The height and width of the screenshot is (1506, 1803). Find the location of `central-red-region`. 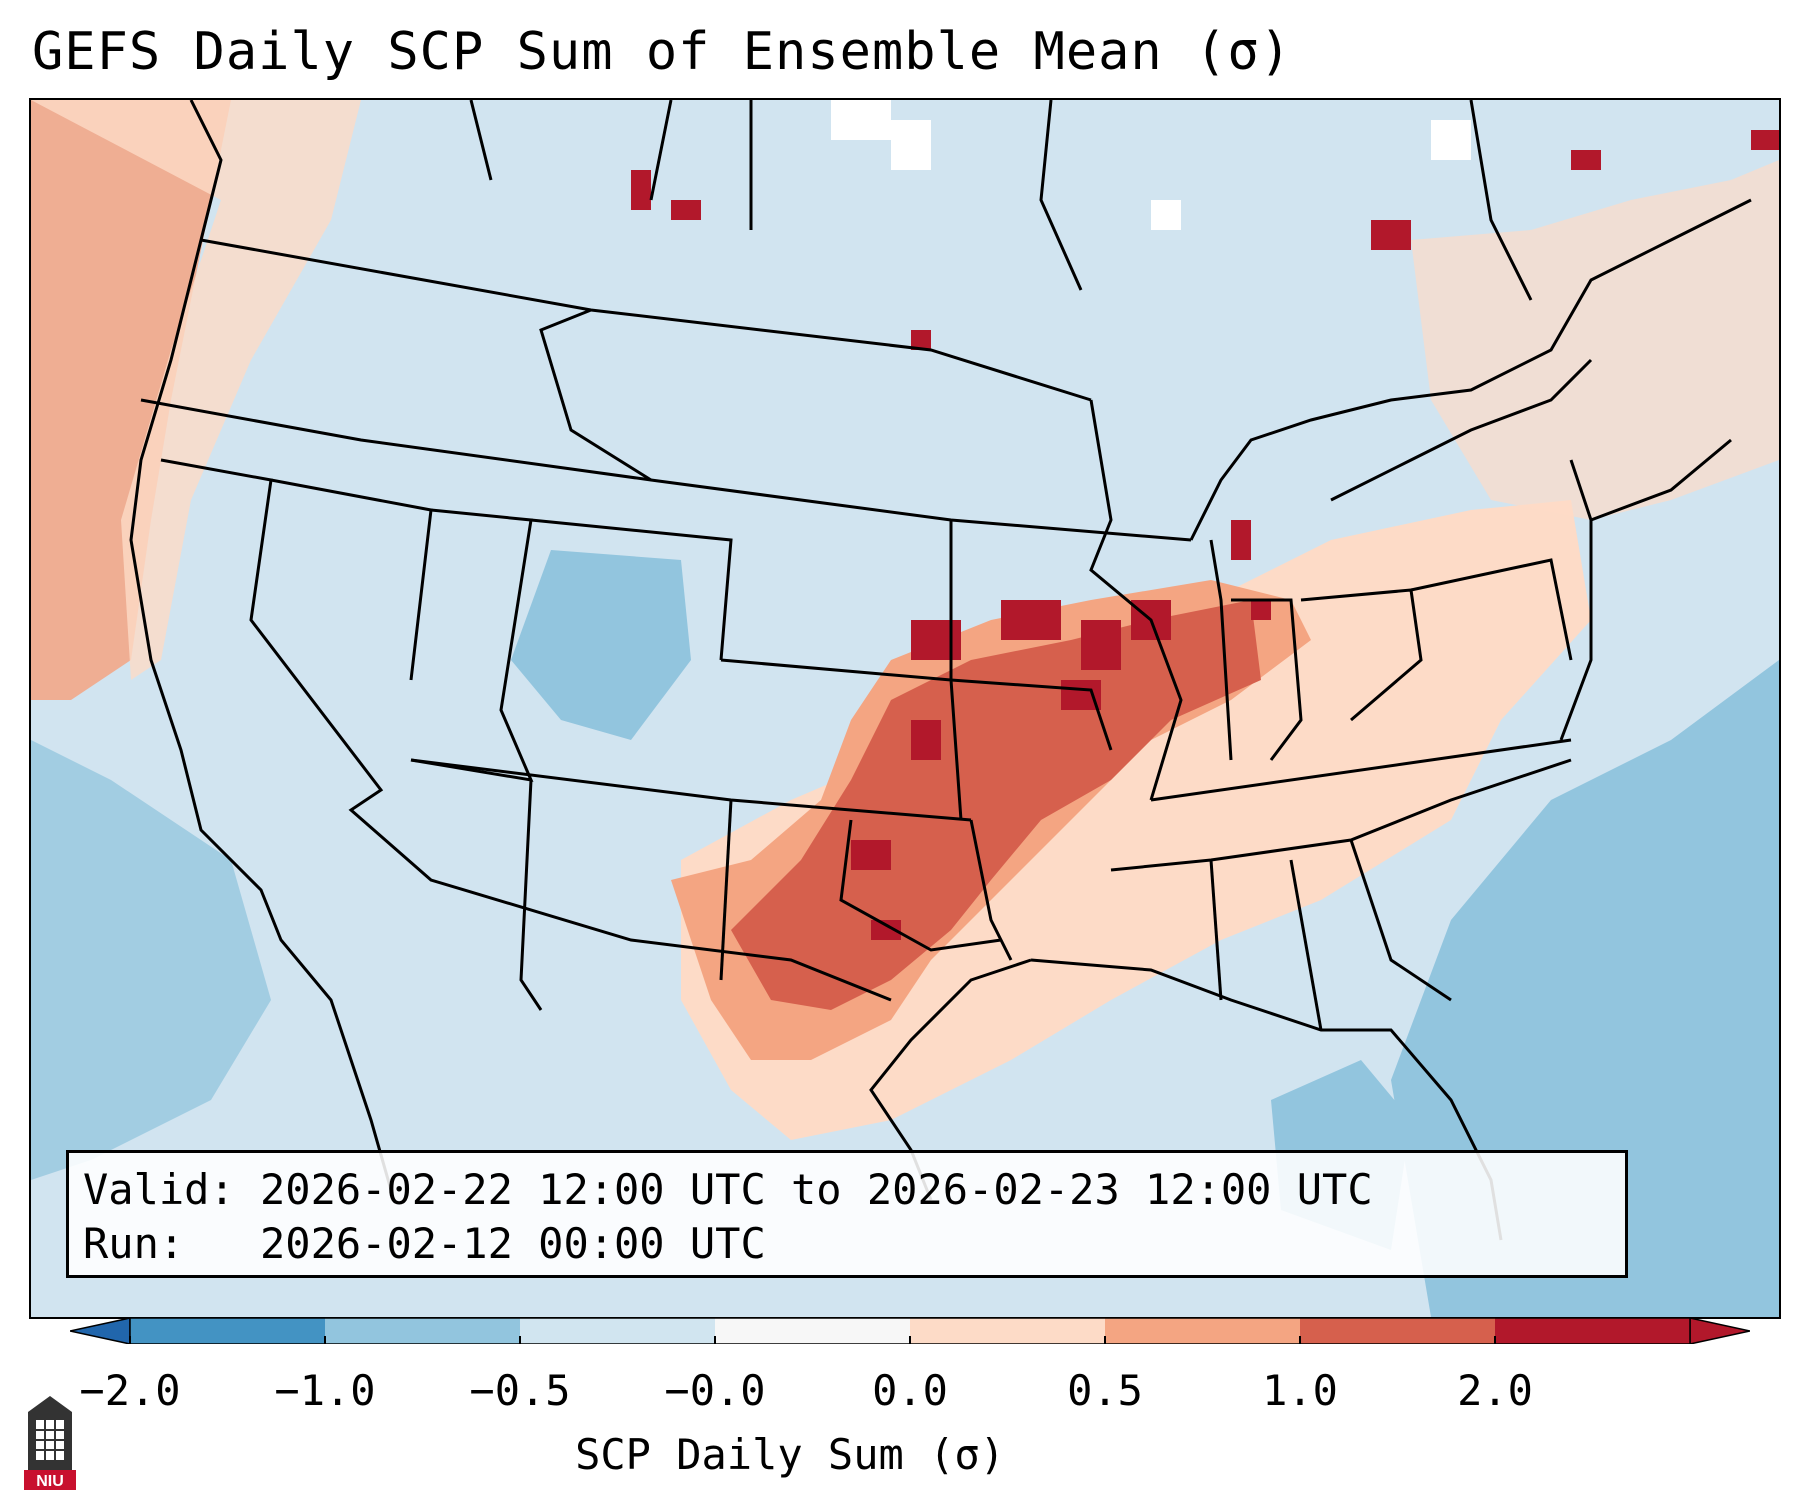

central-red-region is located at coordinates (996, 805).